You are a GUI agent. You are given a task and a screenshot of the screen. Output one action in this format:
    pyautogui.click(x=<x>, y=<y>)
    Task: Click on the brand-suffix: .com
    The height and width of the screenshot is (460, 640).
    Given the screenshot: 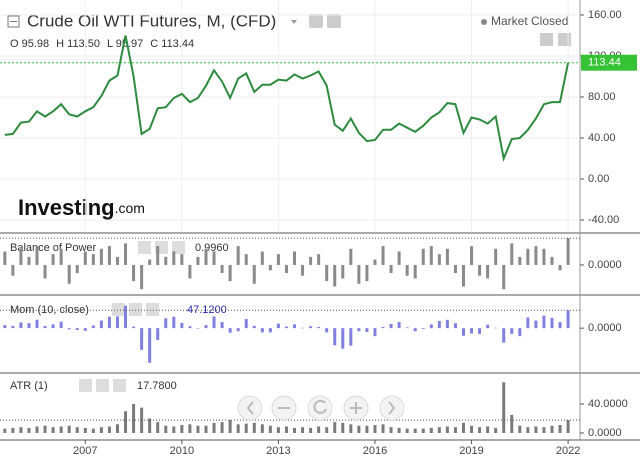 What is the action you would take?
    pyautogui.click(x=130, y=208)
    